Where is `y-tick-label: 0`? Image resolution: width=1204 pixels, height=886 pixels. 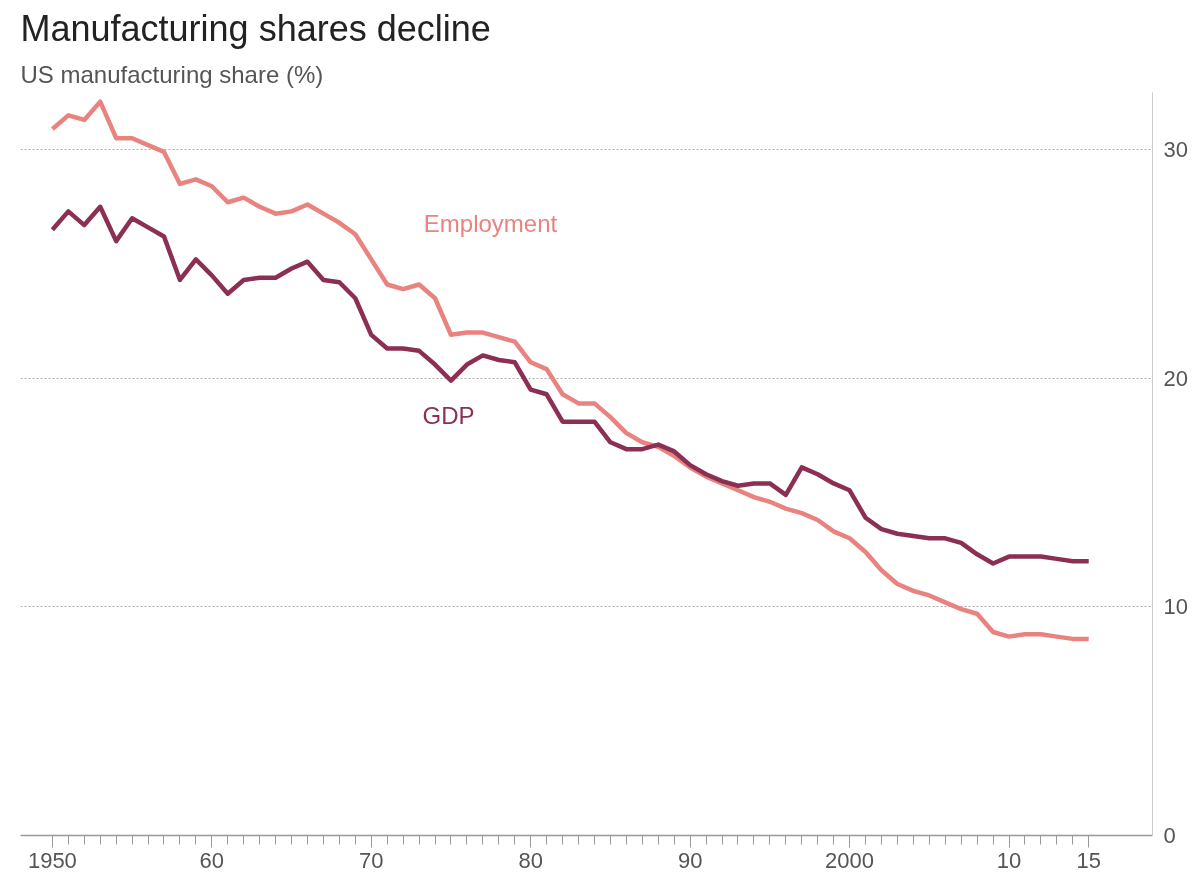
y-tick-label: 0 is located at coordinates (1169, 835).